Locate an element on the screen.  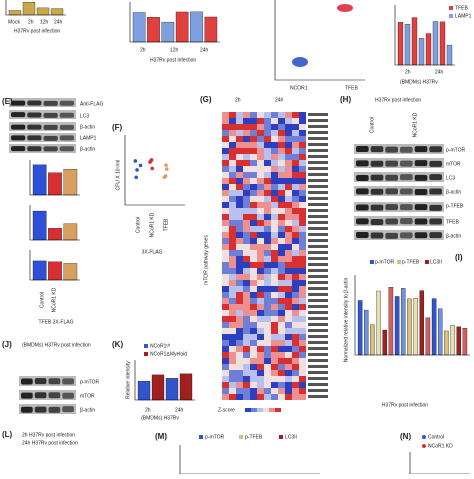
zscore-swatch is located at coordinates (278, 410).